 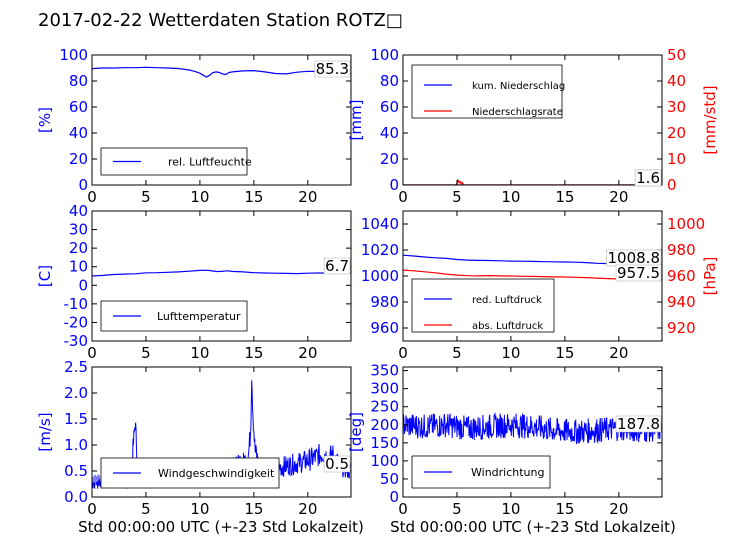 I want to click on y-tick-label: 1.0, so click(x=76, y=445).